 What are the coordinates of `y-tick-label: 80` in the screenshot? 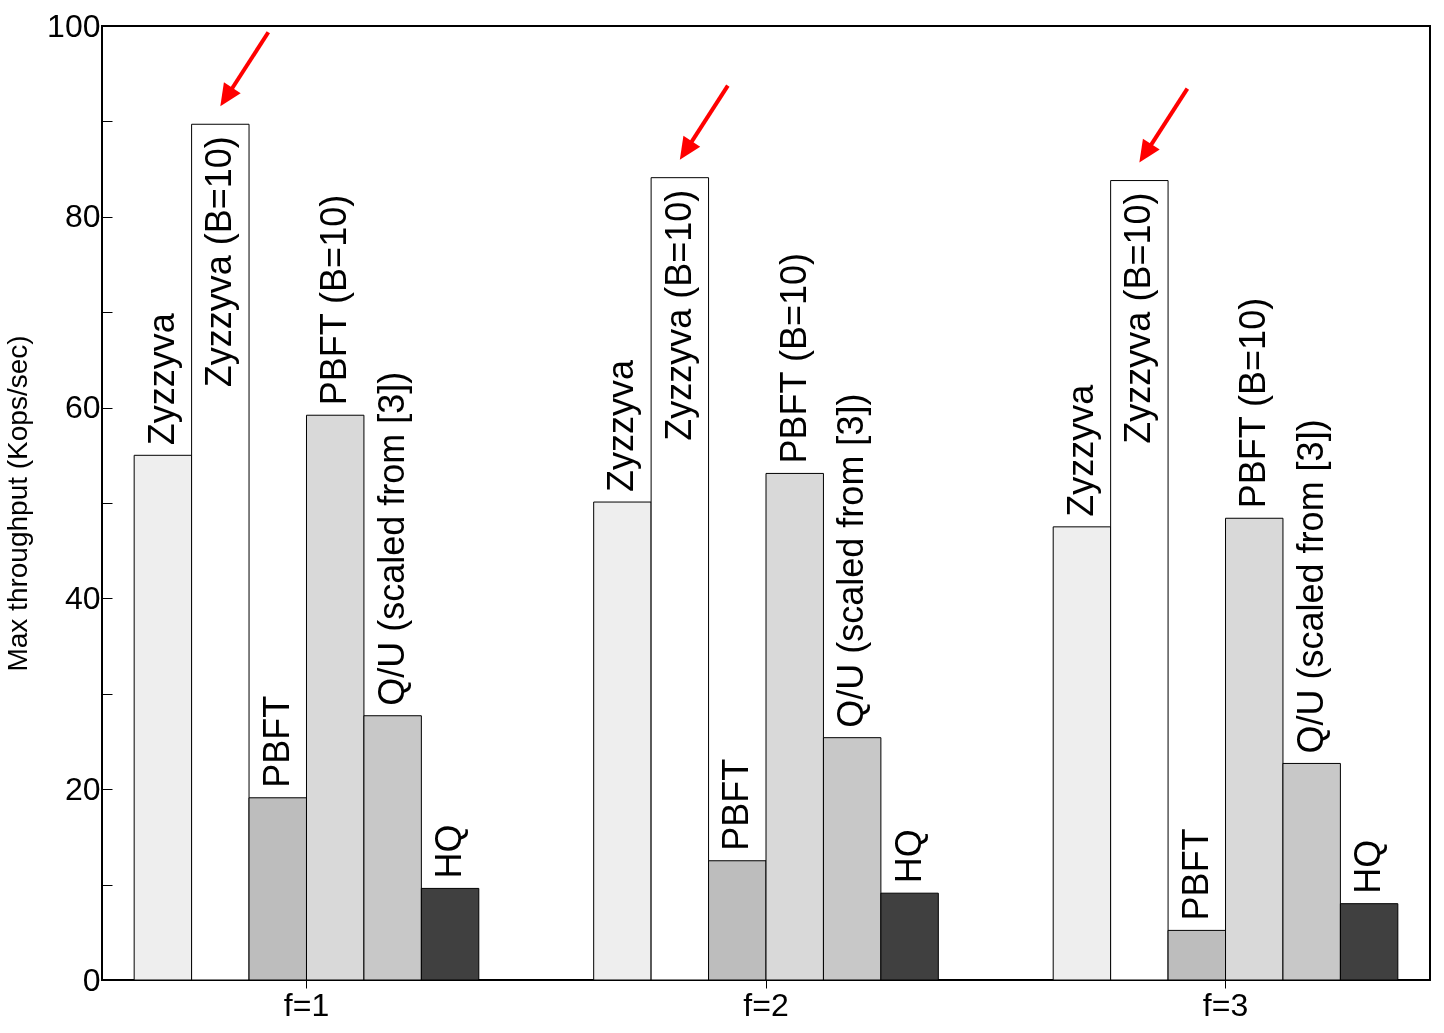 It's located at (82, 216).